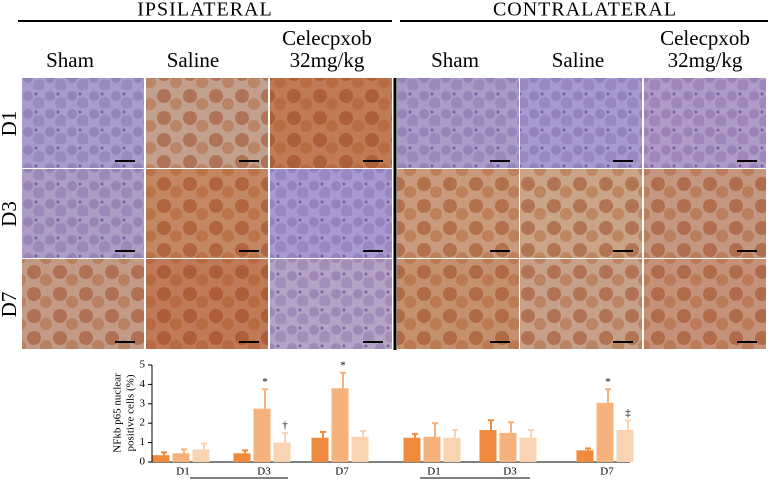 The image size is (771, 487). I want to click on significance-marker: †, so click(285, 425).